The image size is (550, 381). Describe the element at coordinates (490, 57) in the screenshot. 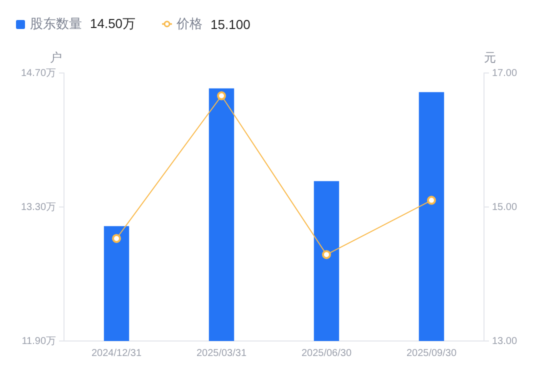

I see `y2-axis-title: 元` at that location.